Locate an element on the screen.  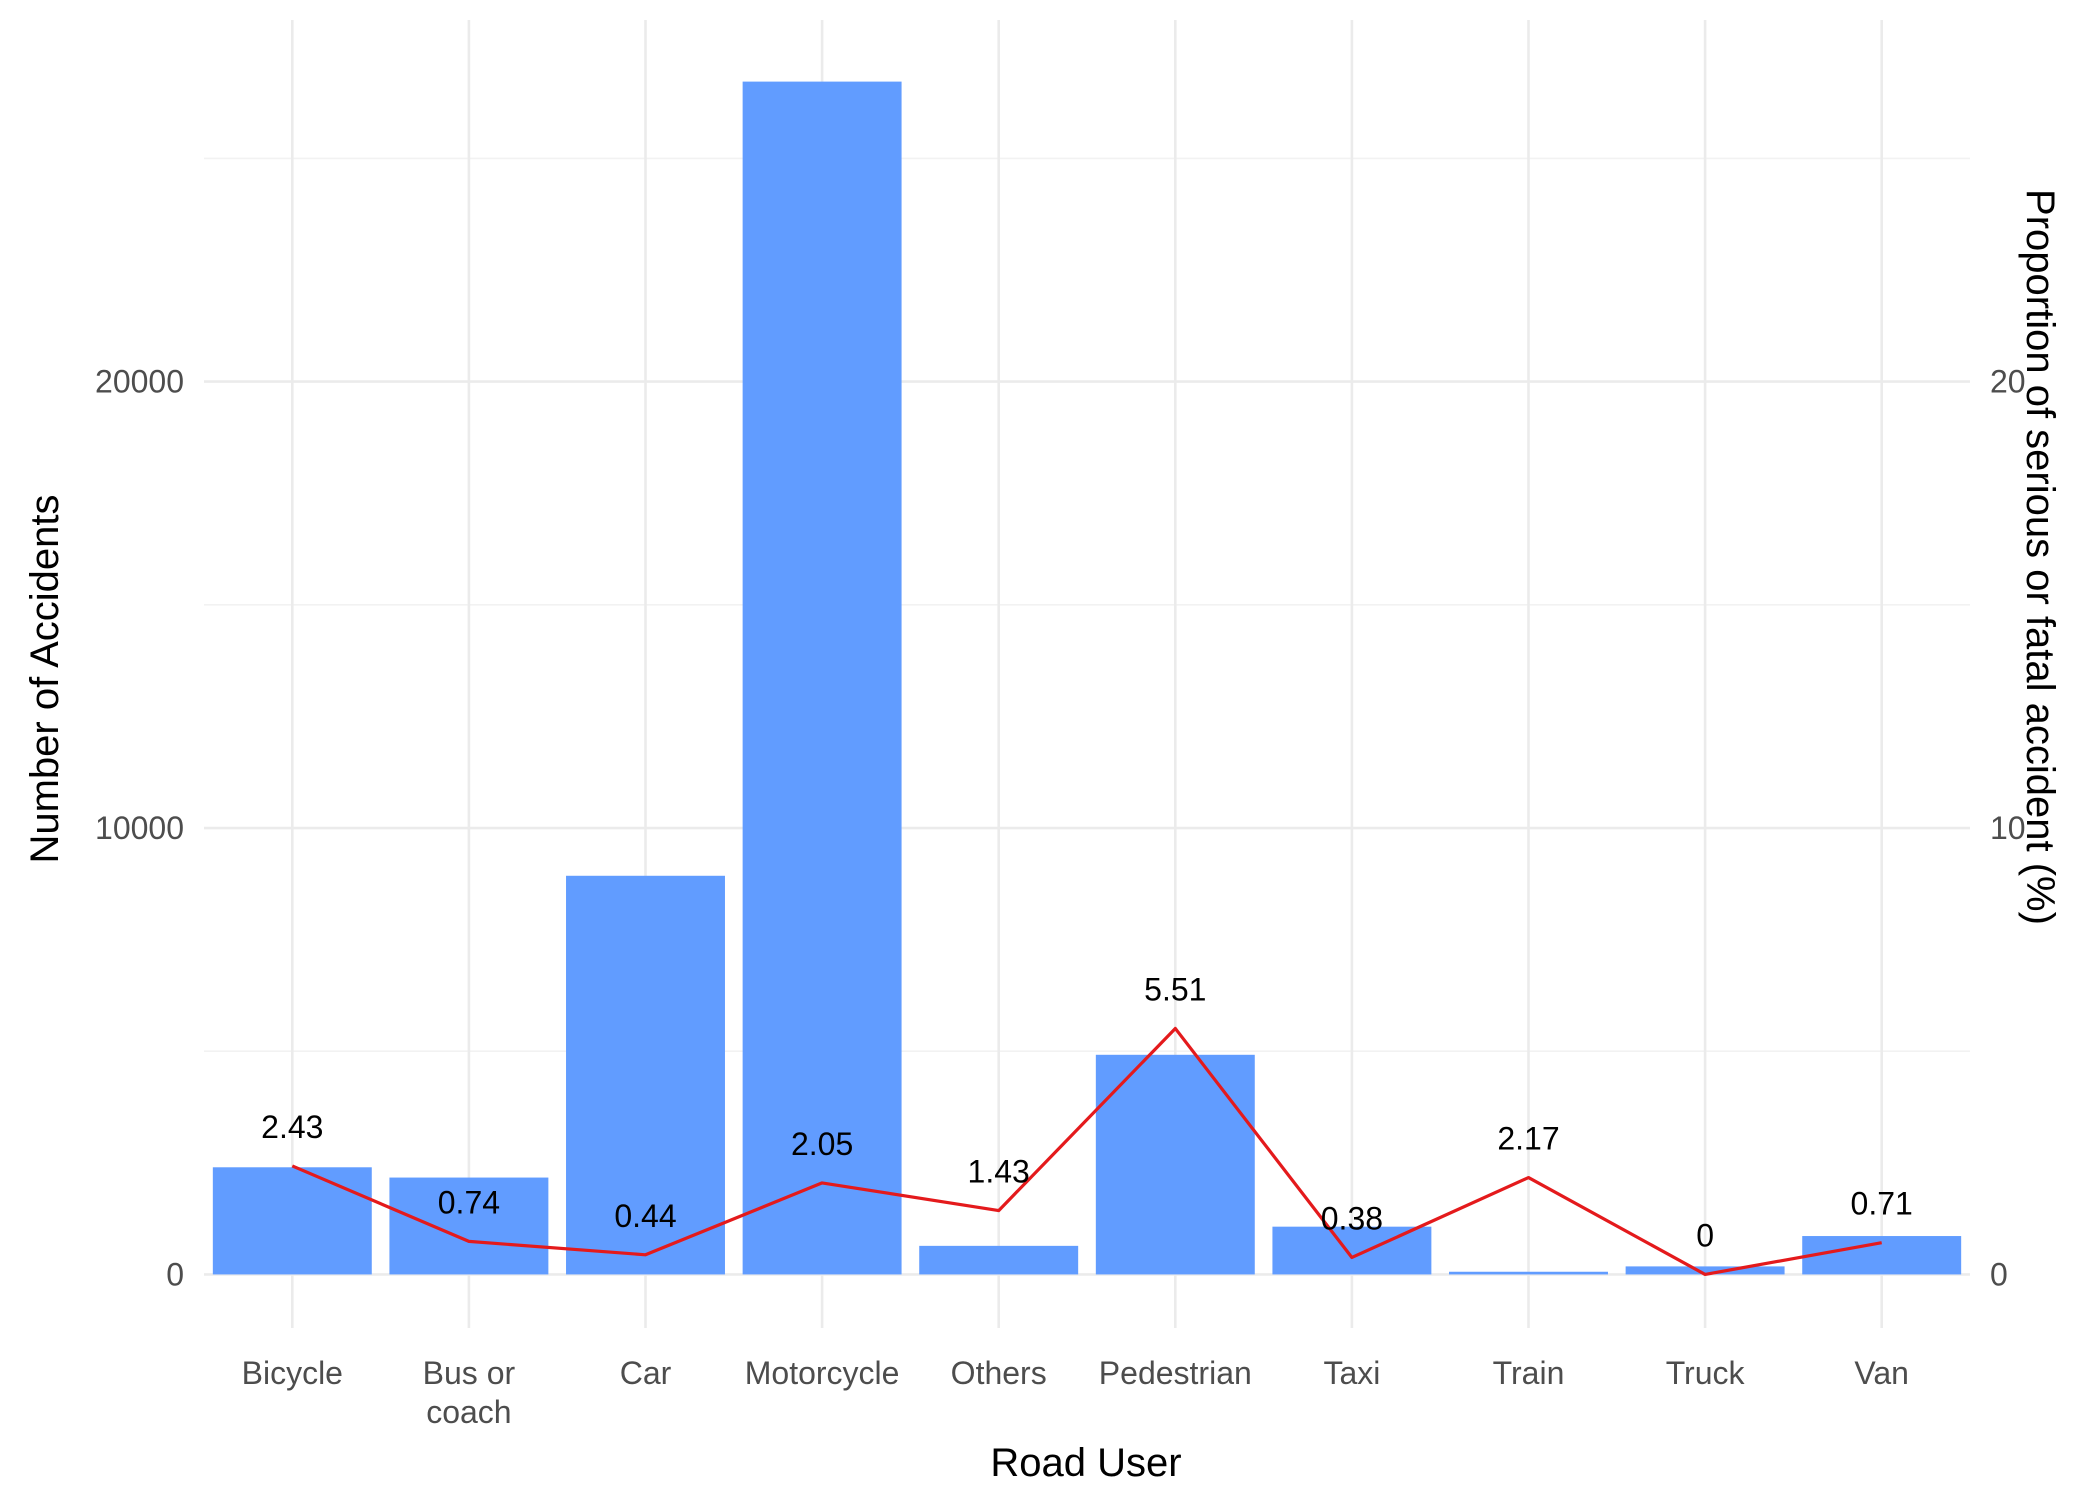
bar-pedestrian is located at coordinates (1175, 1164).